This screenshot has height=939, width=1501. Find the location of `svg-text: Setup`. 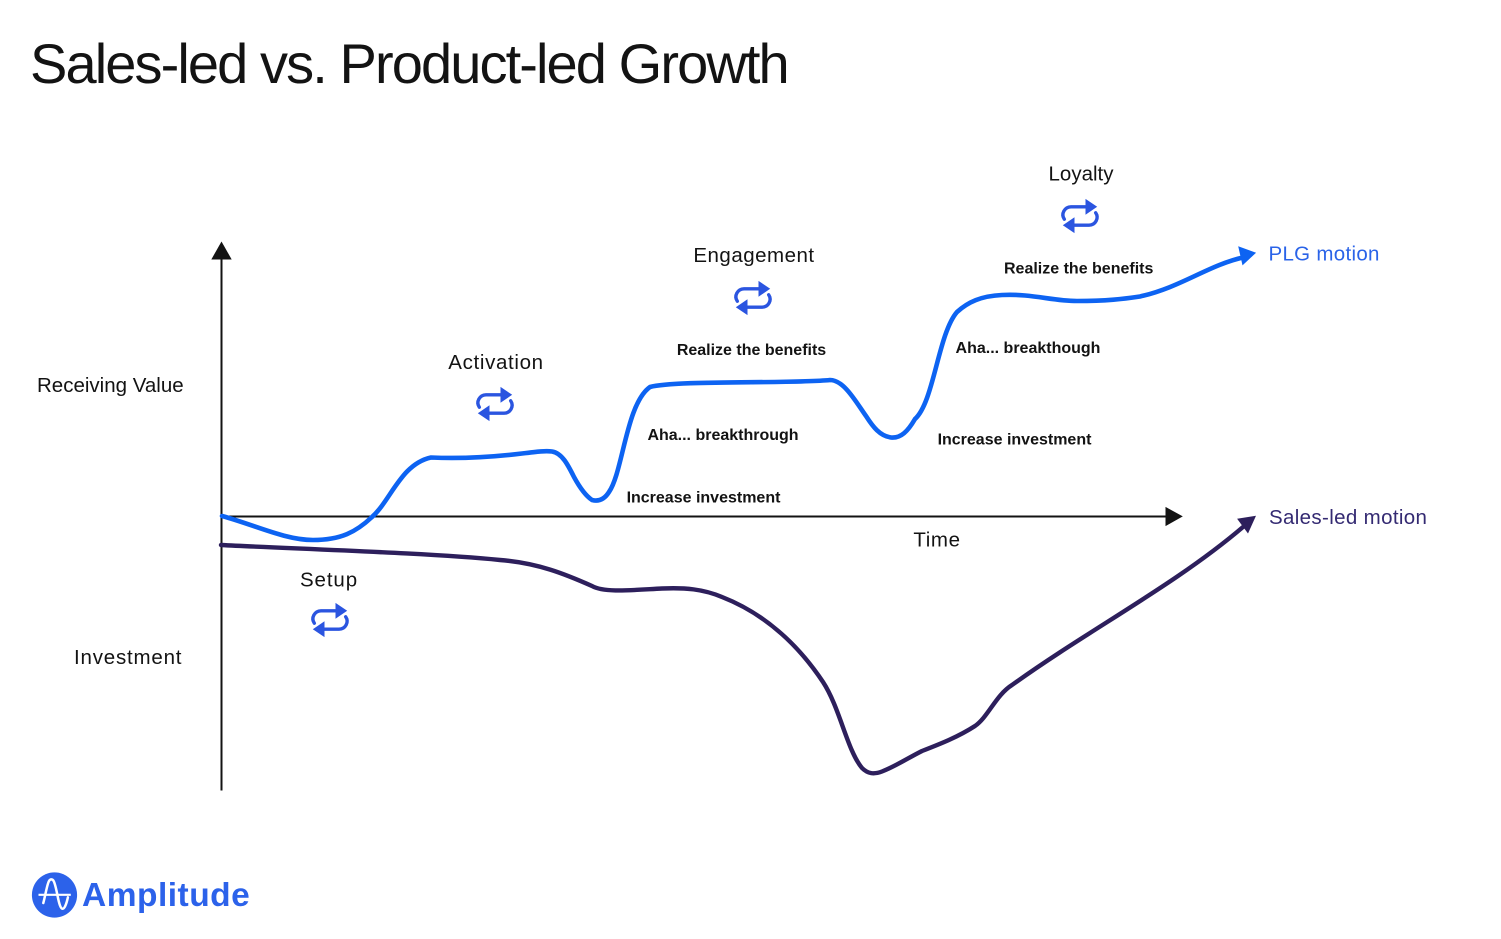

svg-text: Setup is located at coordinates (329, 580).